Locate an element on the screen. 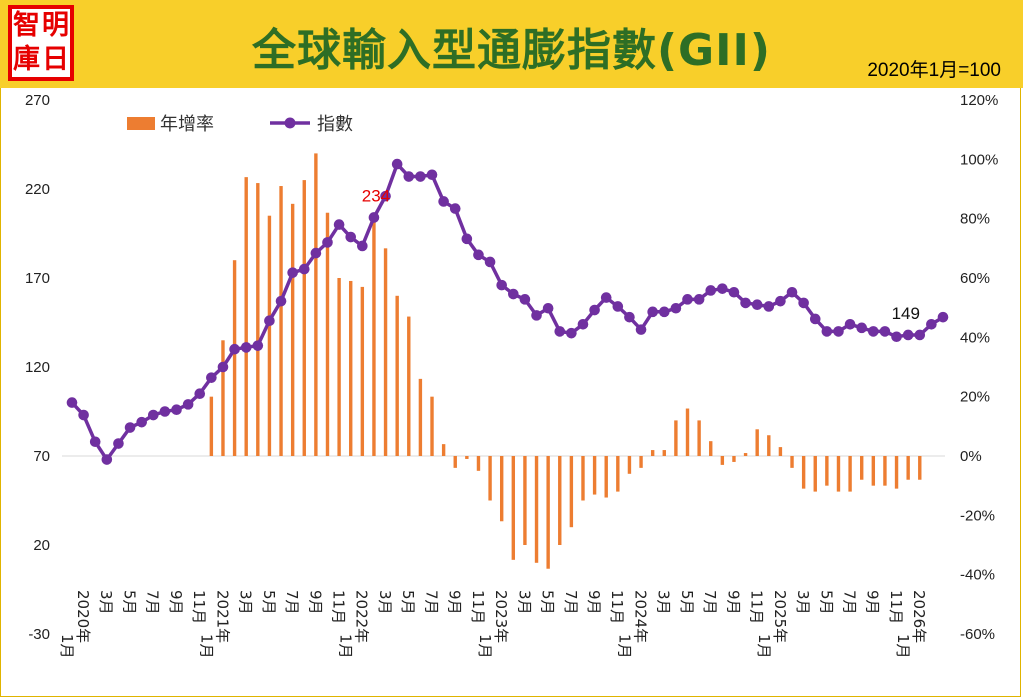 The image size is (1023, 699). x-tick-label: 2023年 is located at coordinates (501, 616).